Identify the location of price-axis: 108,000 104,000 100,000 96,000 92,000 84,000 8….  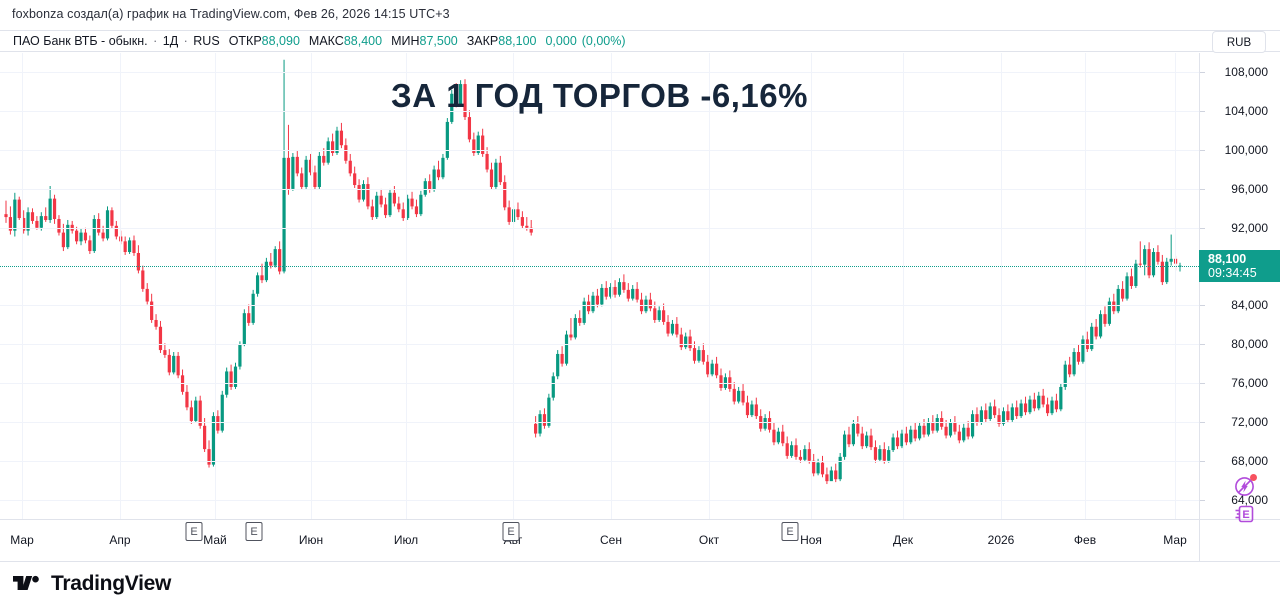
(1239, 286).